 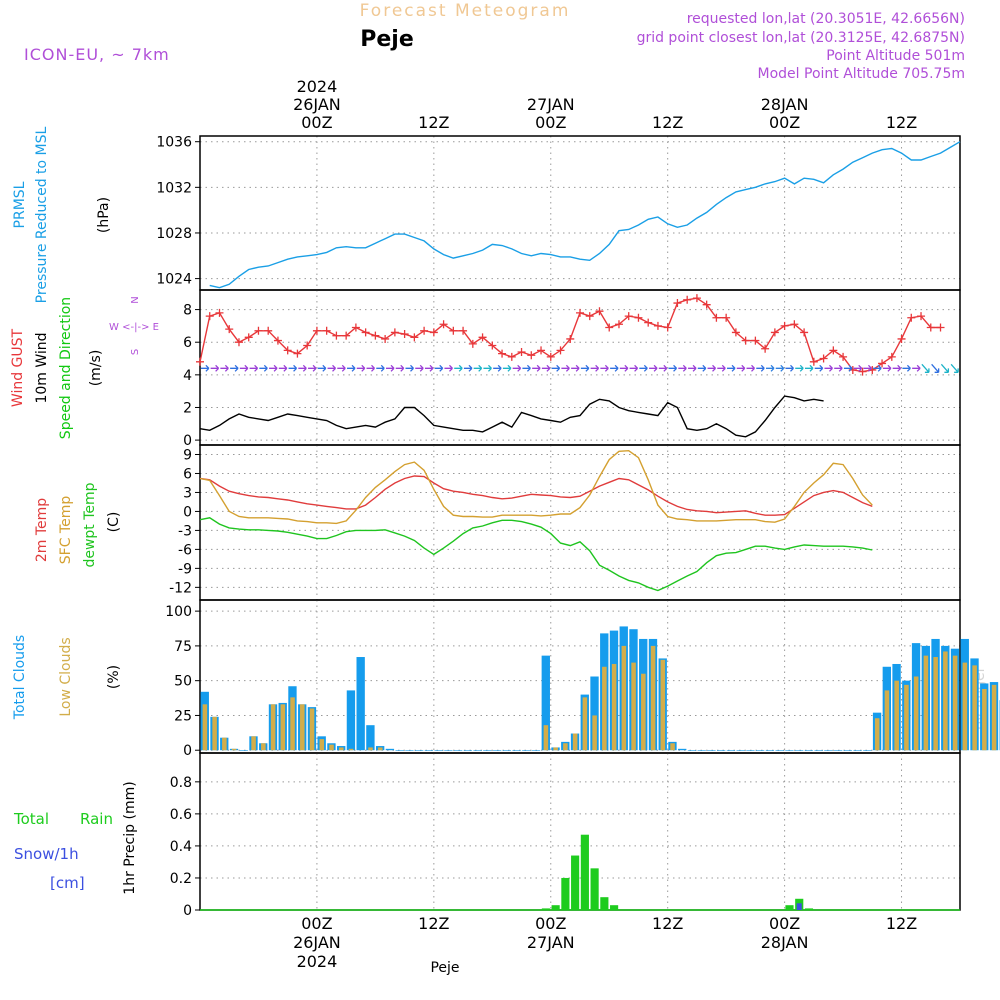 I want to click on top-time-label: 00Z, so click(x=550, y=122).